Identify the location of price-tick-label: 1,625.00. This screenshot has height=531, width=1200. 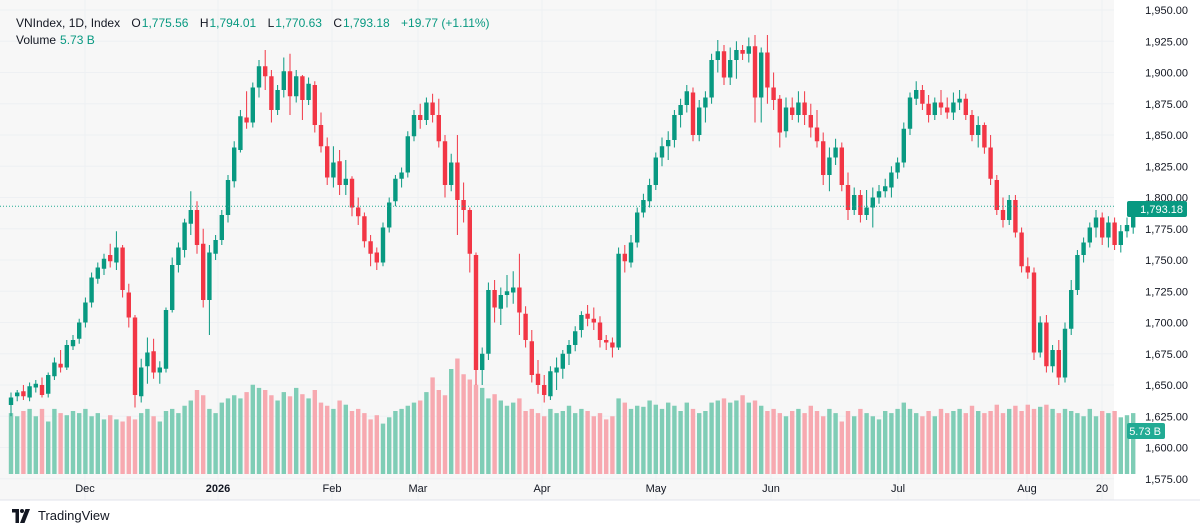
(1166, 417).